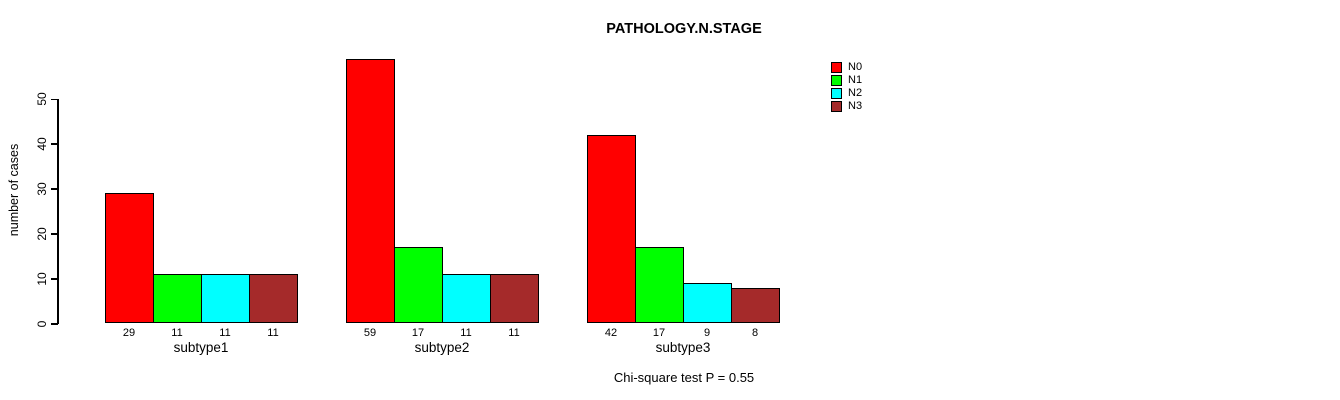 This screenshot has height=400, width=1340. What do you see at coordinates (58, 211) in the screenshot?
I see `y-axis-line` at bounding box center [58, 211].